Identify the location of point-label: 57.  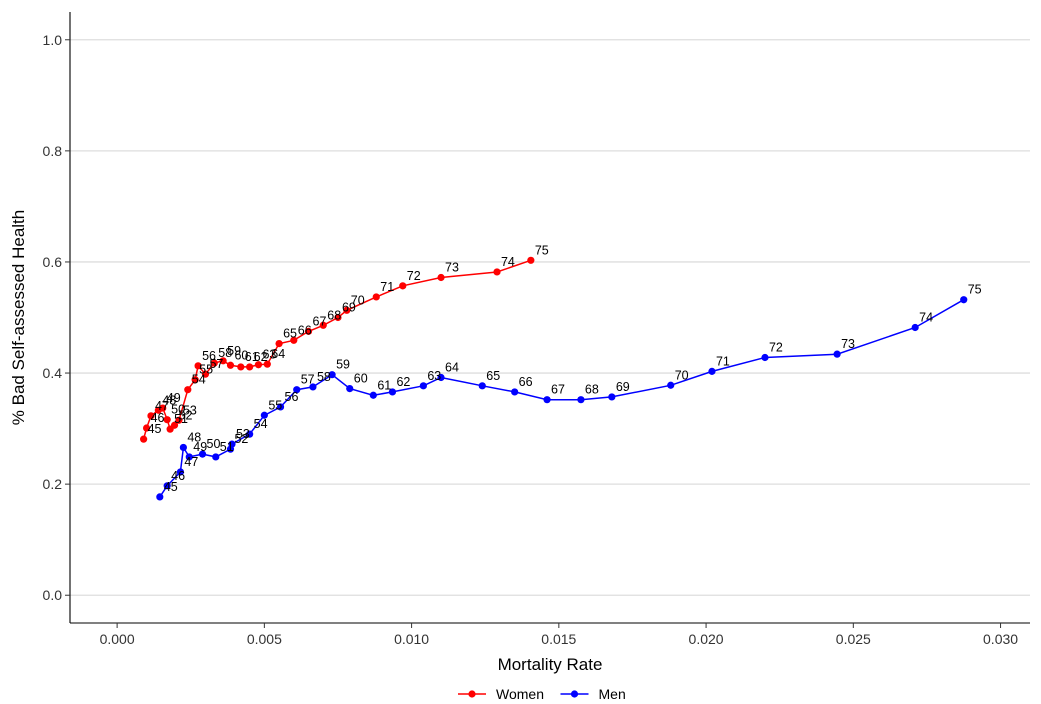
(216, 364).